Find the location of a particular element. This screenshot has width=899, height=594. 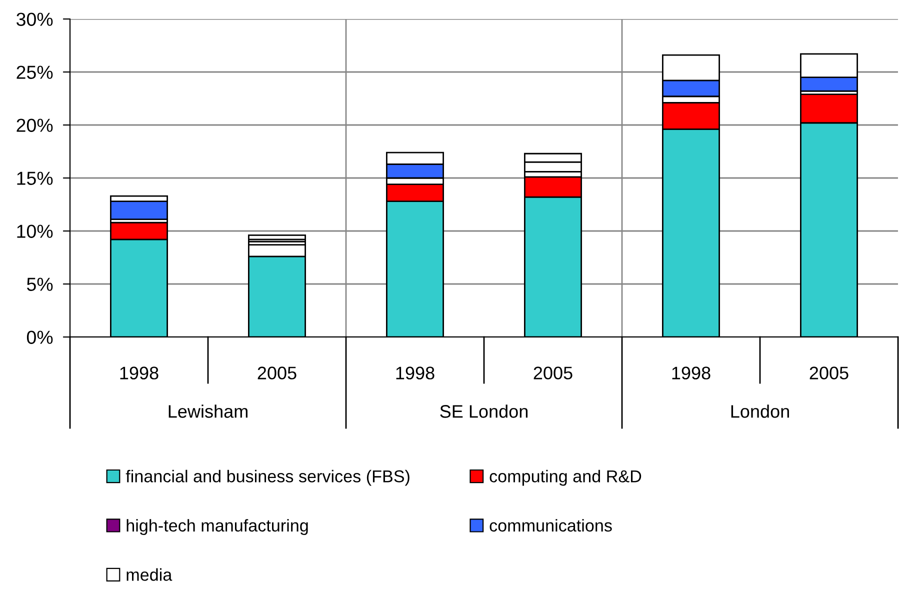

text: London is located at coordinates (760, 411).